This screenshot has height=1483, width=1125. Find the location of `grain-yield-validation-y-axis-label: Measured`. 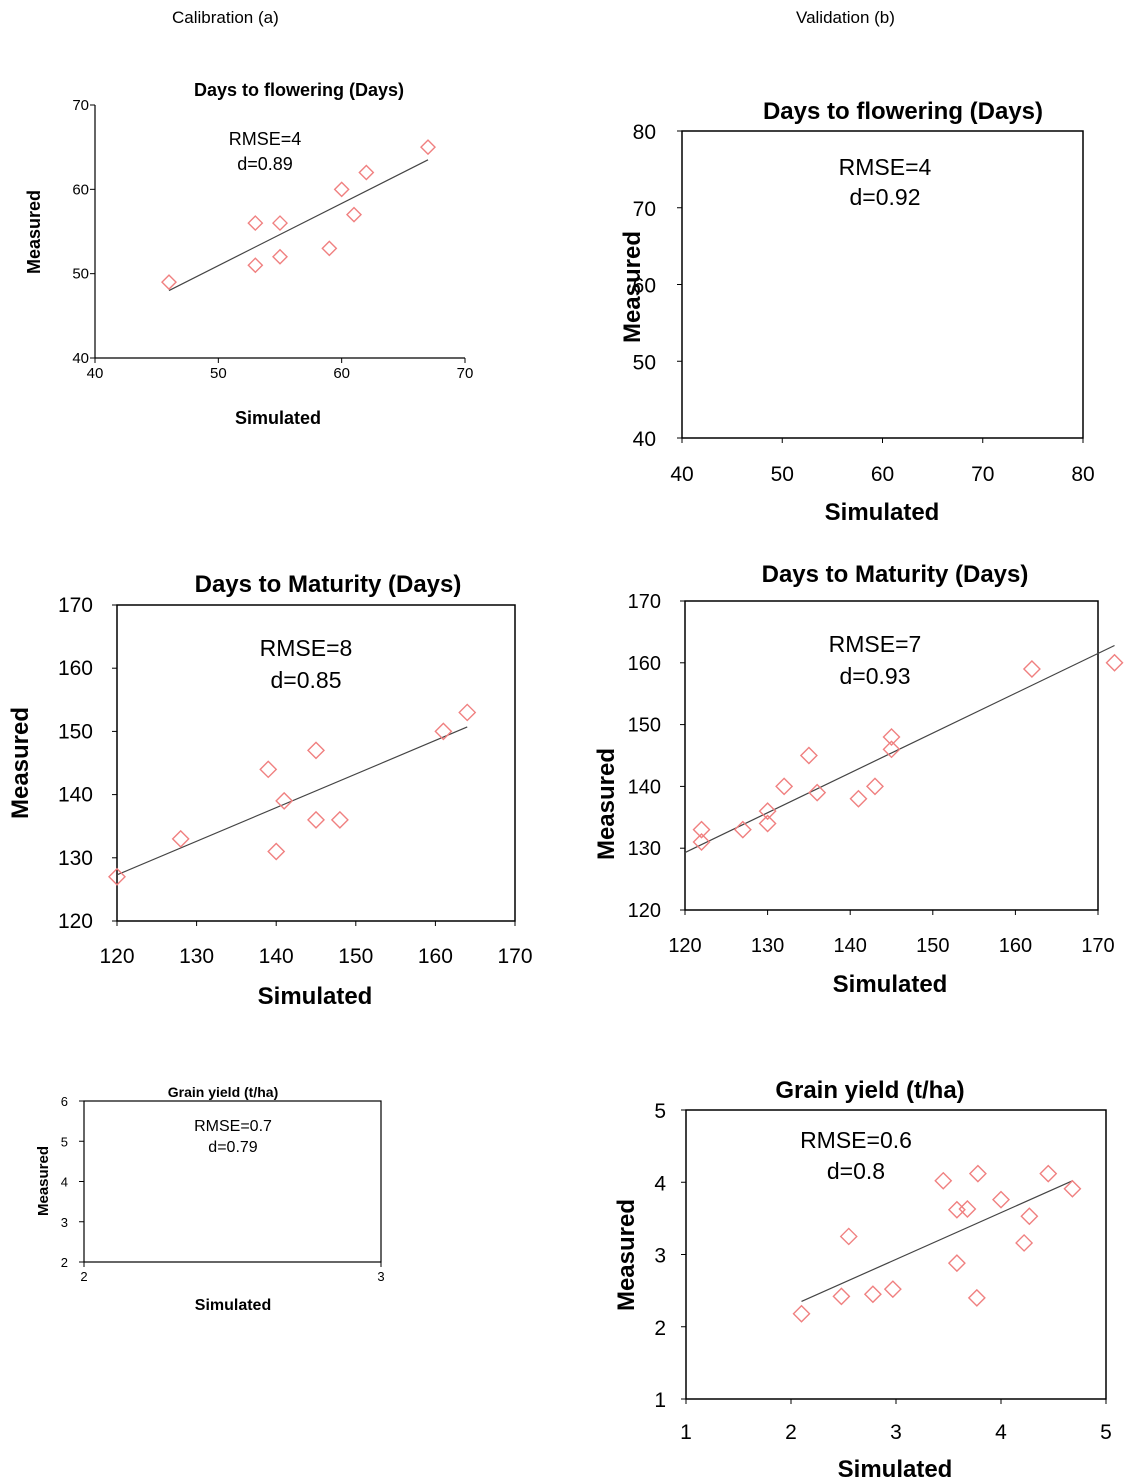

grain-yield-validation-y-axis-label: Measured is located at coordinates (626, 1255).